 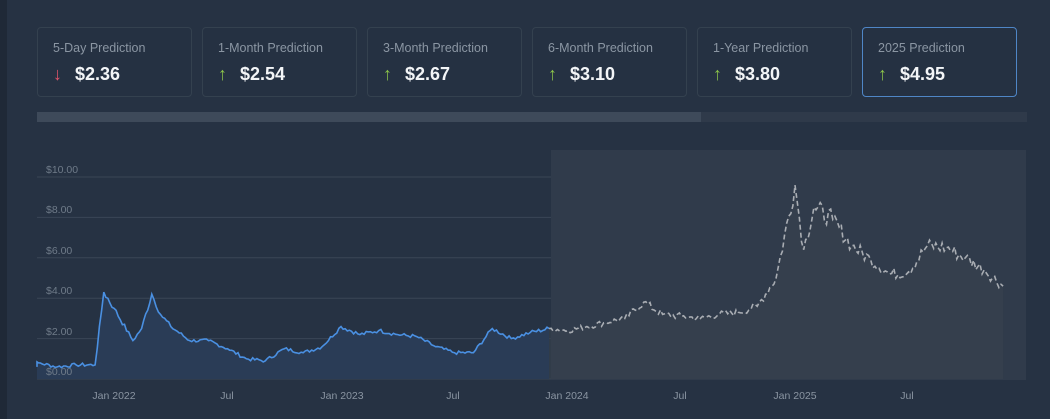 What do you see at coordinates (593, 73) in the screenshot?
I see `card-price: $3.10` at bounding box center [593, 73].